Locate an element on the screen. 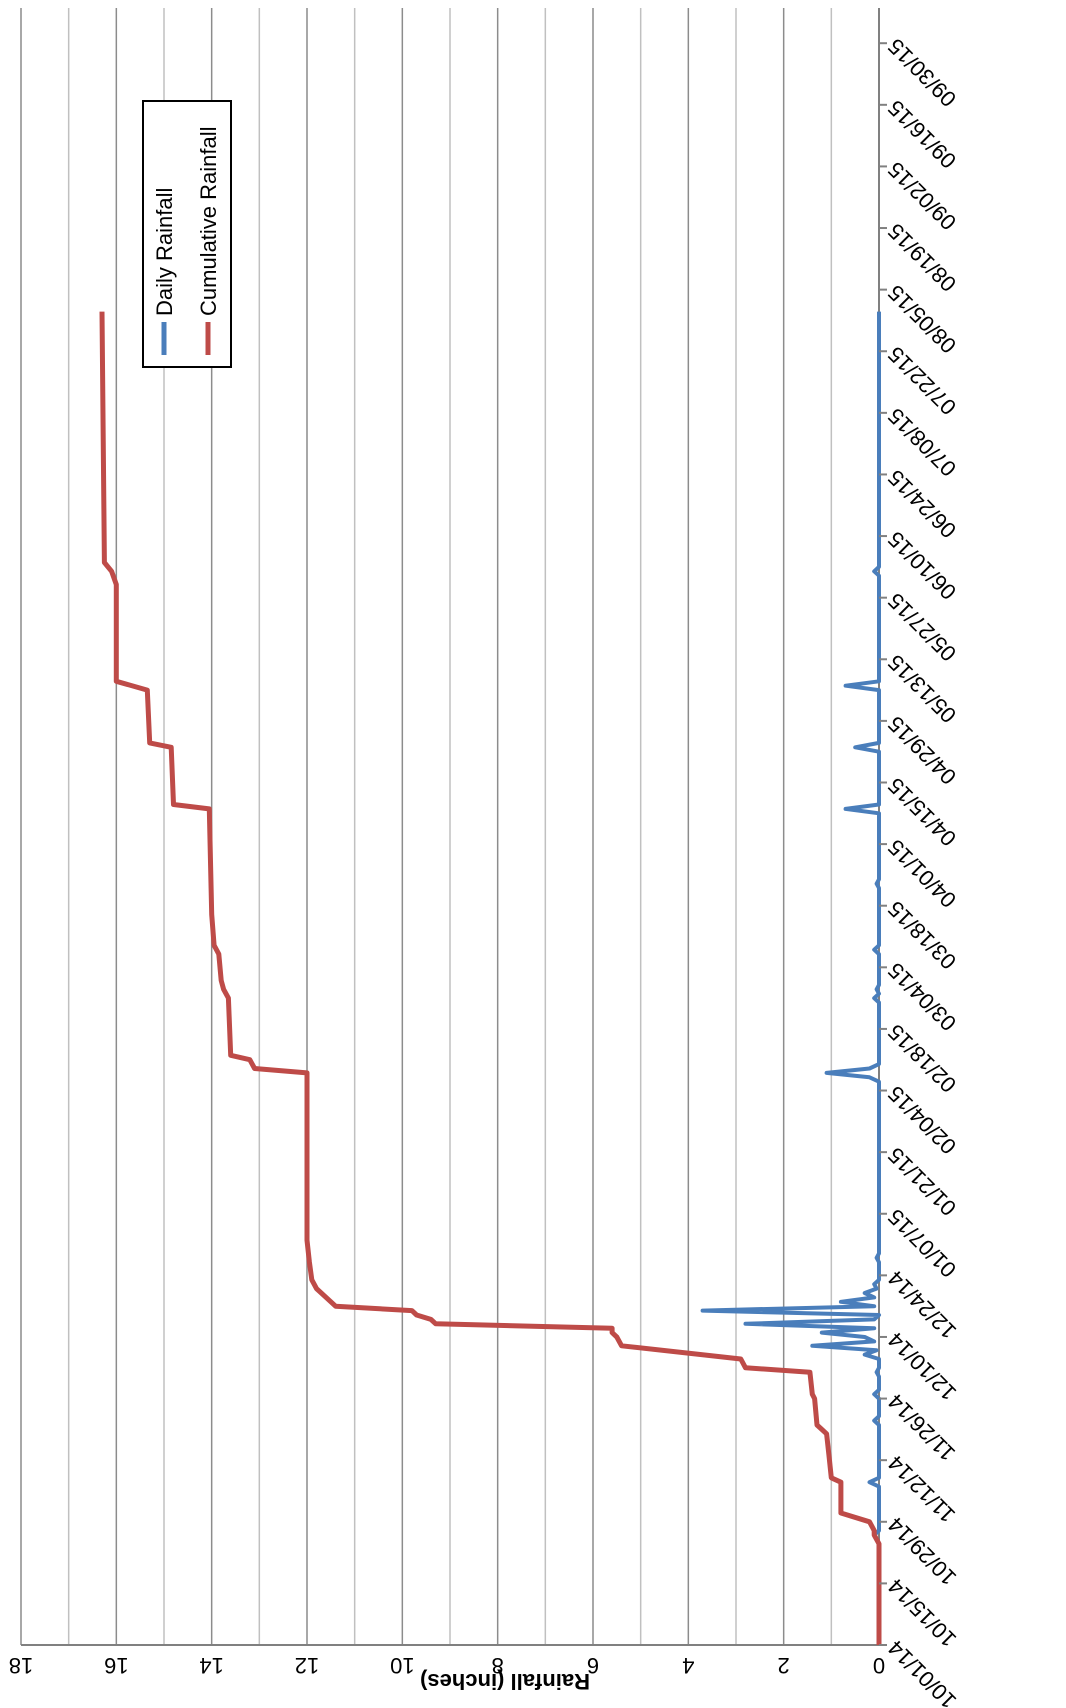 The width and height of the screenshot is (1066, 1708). y-tick-label: 18 is located at coordinates (21, 1665).